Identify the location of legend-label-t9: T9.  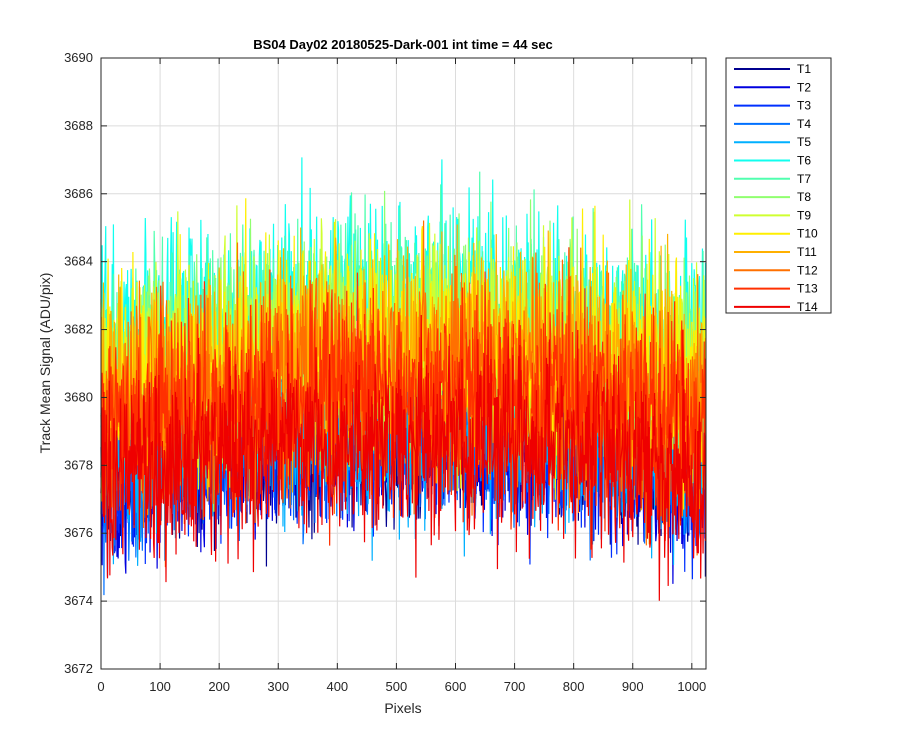
(804, 215).